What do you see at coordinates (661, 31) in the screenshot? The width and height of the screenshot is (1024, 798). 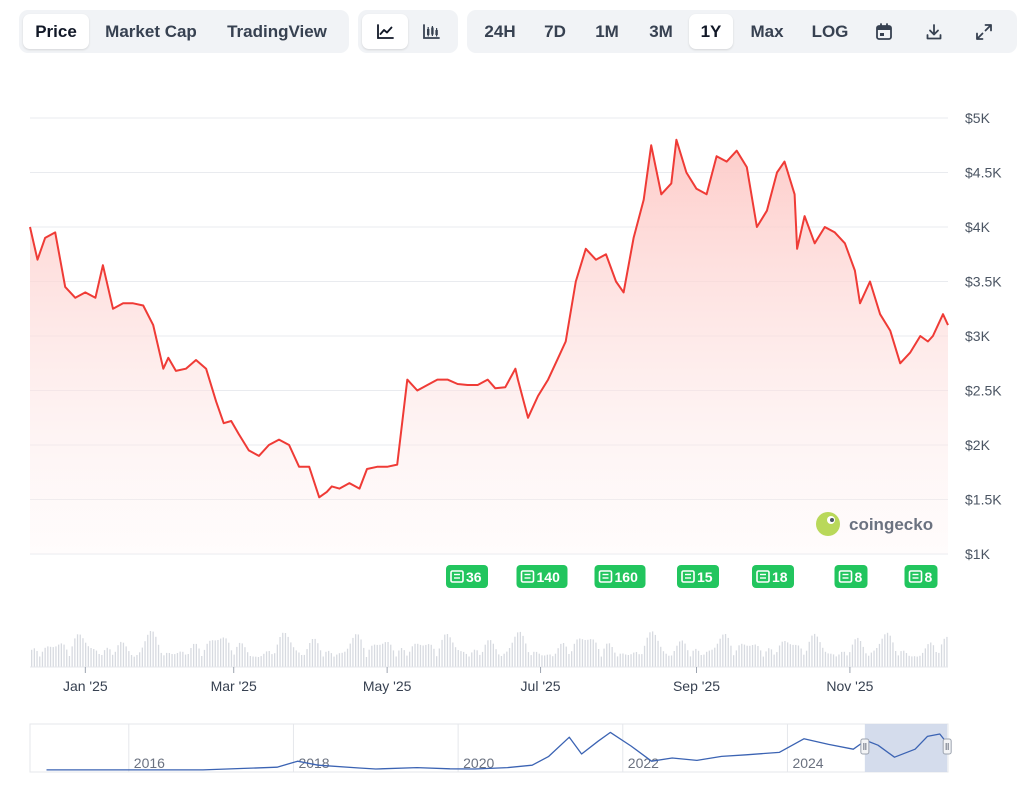 I see `range-3m: 3M` at bounding box center [661, 31].